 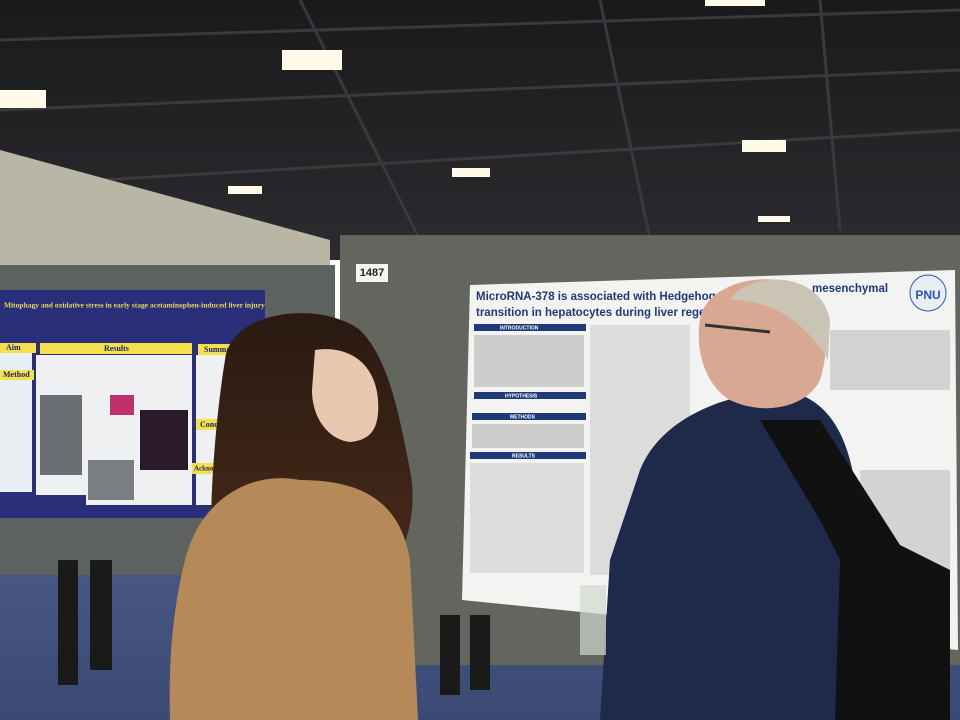 I want to click on board-number-card, so click(x=372, y=273).